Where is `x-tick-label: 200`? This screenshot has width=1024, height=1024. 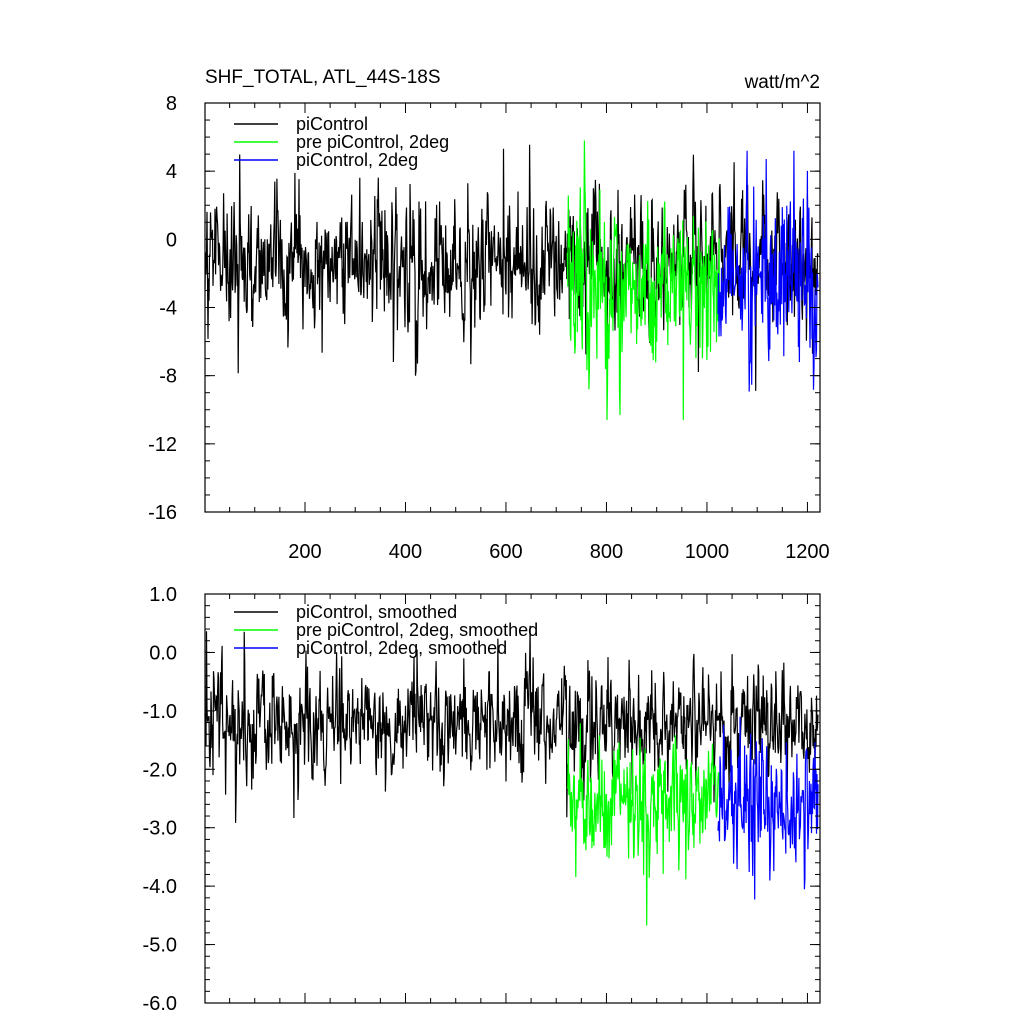 x-tick-label: 200 is located at coordinates (304, 552).